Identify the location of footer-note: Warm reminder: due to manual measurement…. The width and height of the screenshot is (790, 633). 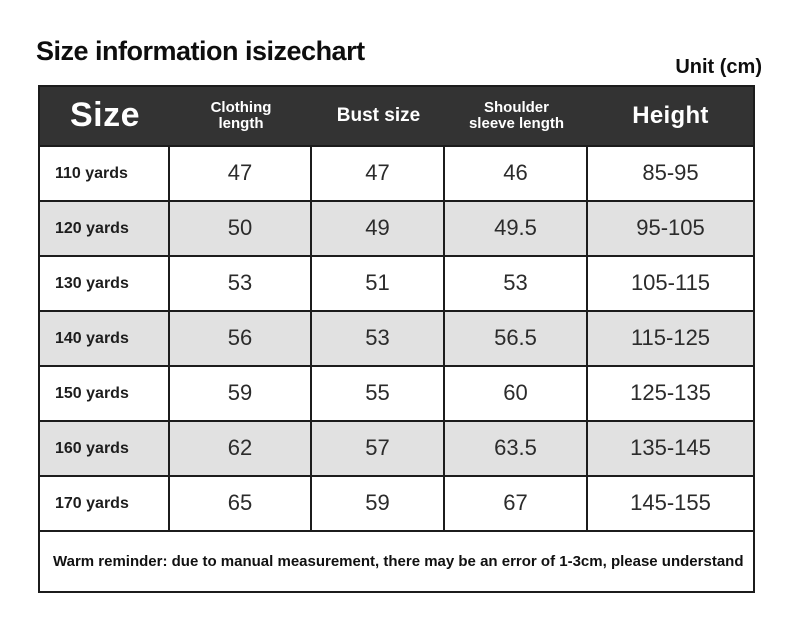
(398, 561).